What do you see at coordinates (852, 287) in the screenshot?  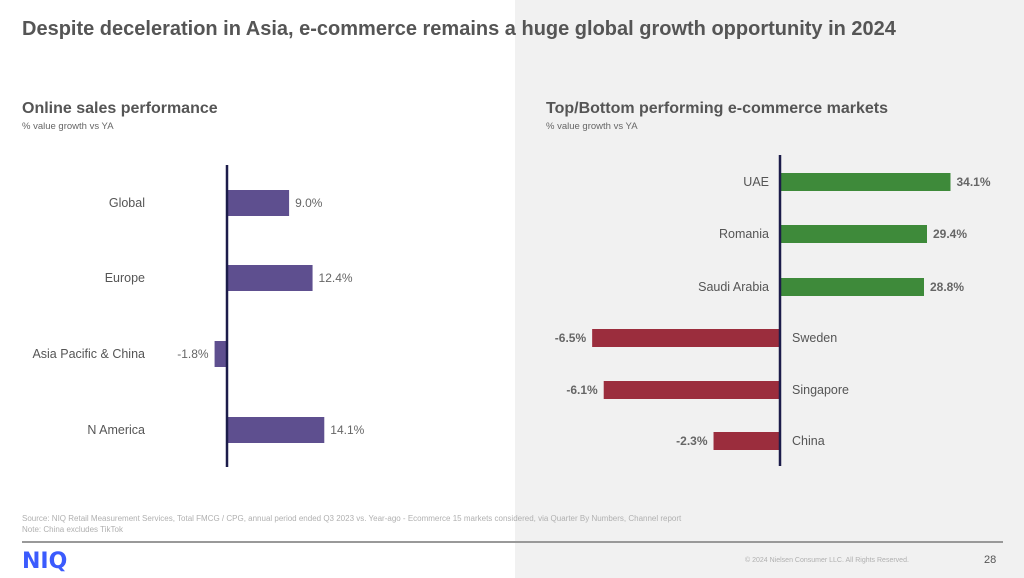 I see `bar-saudi-arabia` at bounding box center [852, 287].